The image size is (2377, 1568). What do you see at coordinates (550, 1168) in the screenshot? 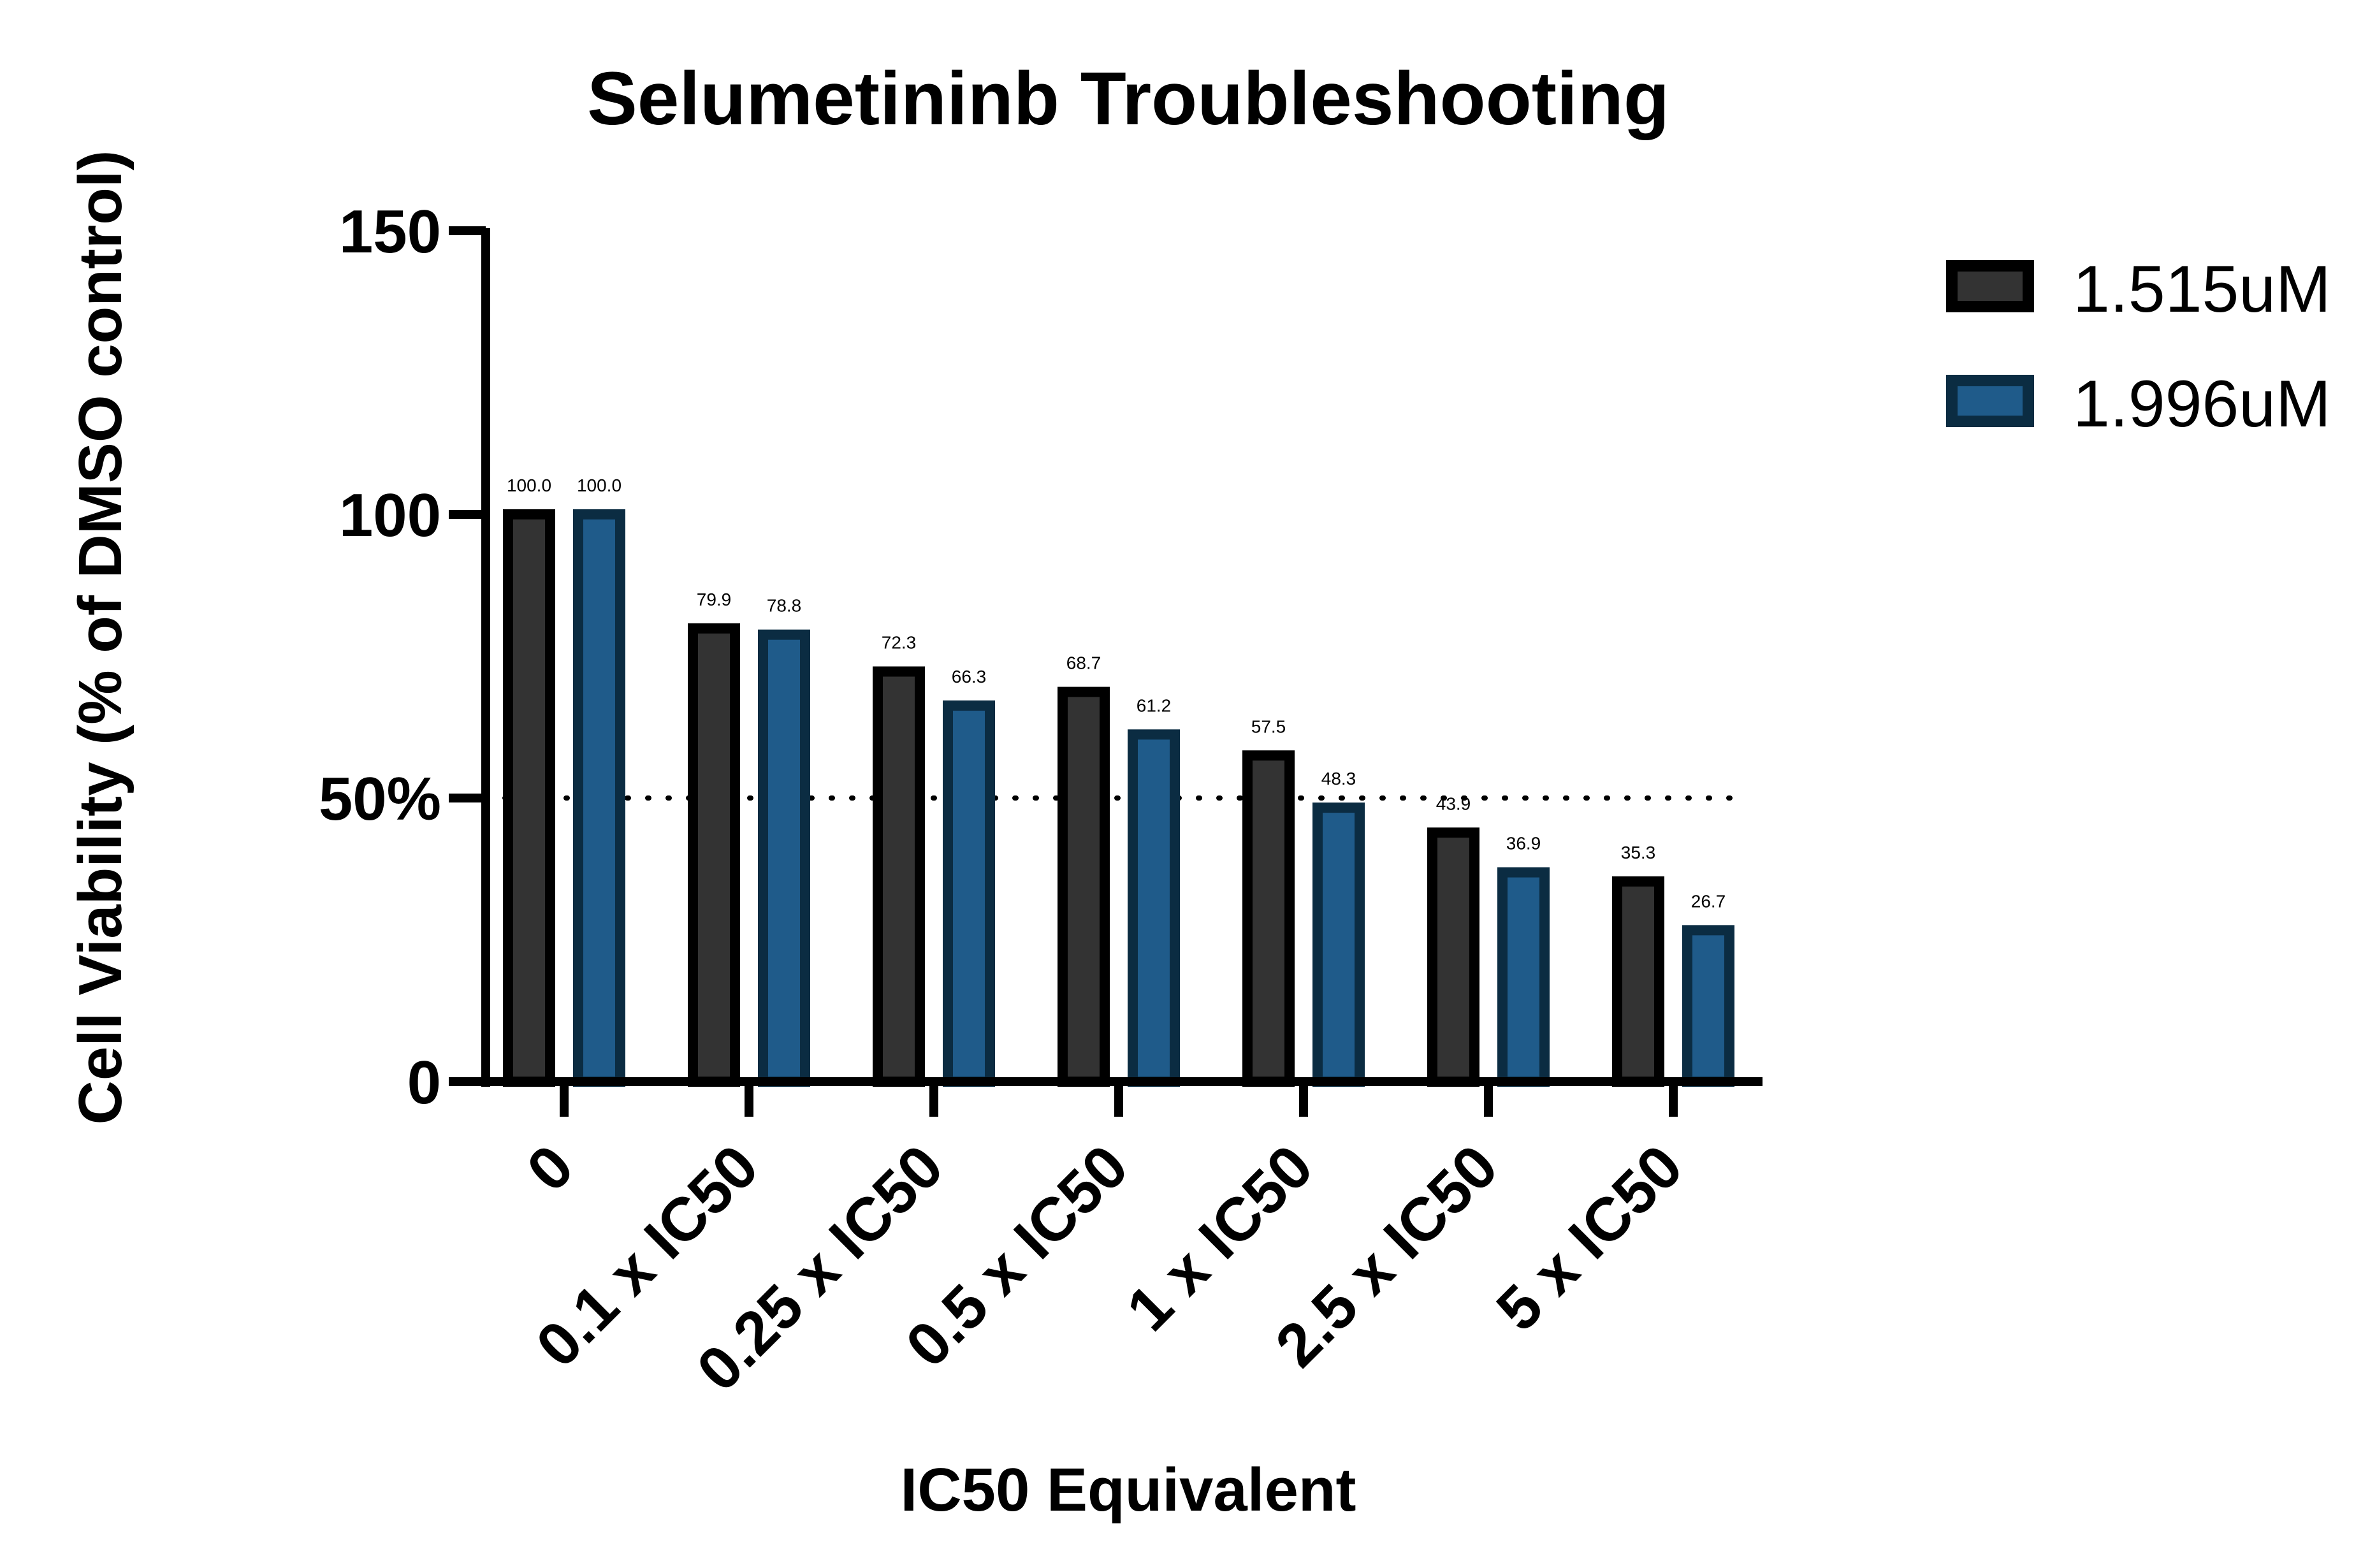
I see `x-tick-label: 0` at bounding box center [550, 1168].